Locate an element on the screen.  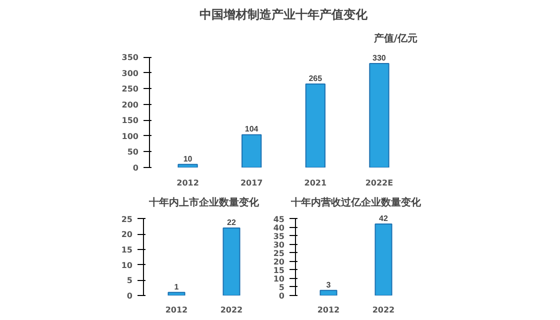
data-label: 1 is located at coordinates (177, 287).